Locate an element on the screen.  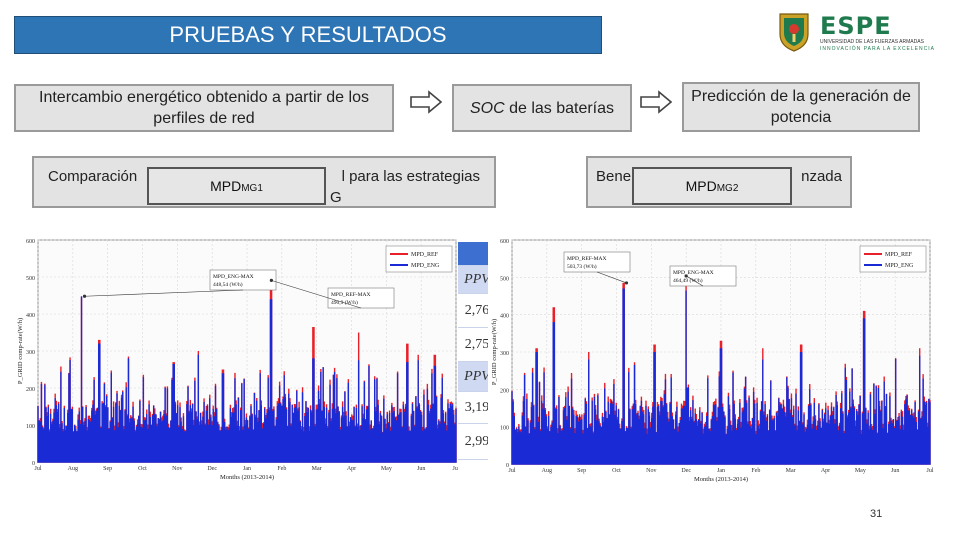
mpd-mg1-sub: MG1 is located at coordinates (252, 188).